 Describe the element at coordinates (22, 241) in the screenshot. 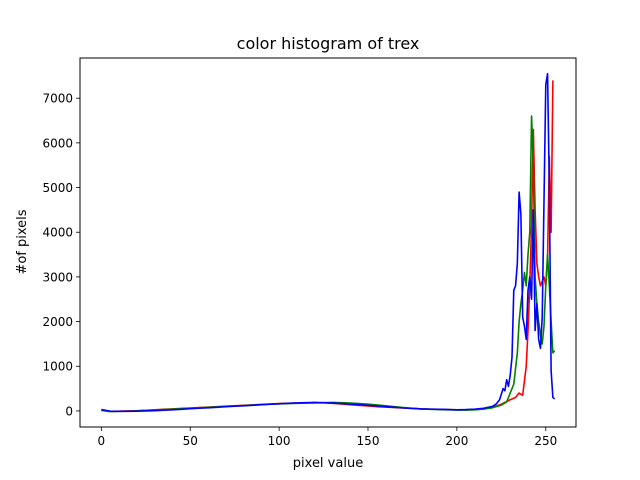

I see `y-axis-label: #of pixels` at that location.